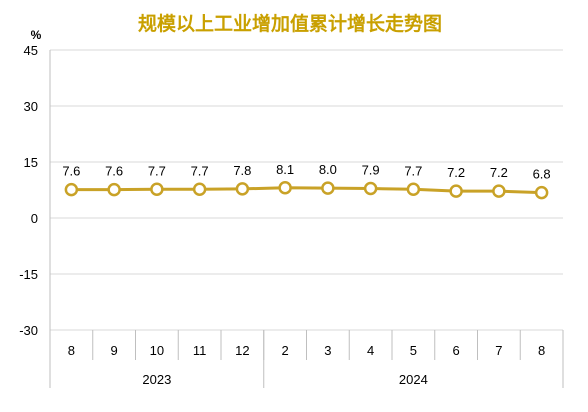 The image size is (588, 412). Describe the element at coordinates (28, 274) in the screenshot. I see `y-tick-label: -15` at that location.